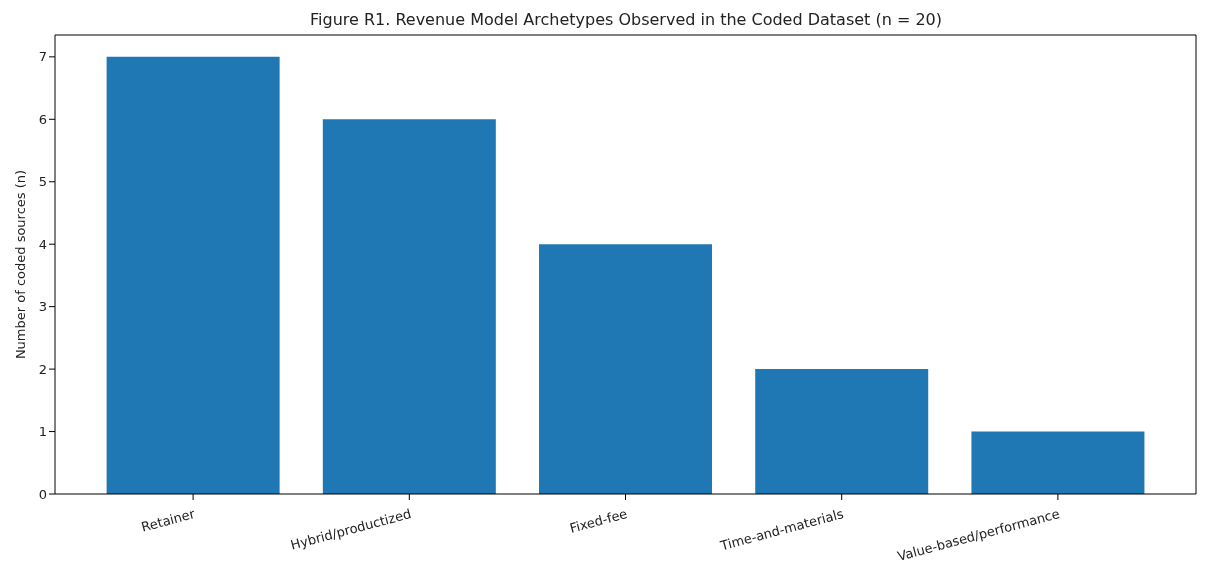  What do you see at coordinates (42, 307) in the screenshot?
I see `y-tick-label: 3` at bounding box center [42, 307].